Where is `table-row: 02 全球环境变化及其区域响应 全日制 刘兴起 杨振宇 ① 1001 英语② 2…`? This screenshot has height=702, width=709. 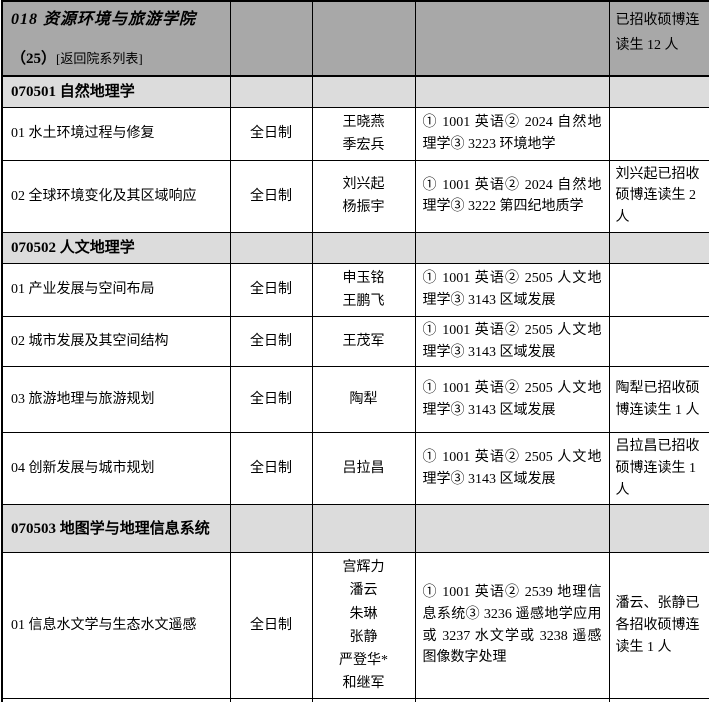
table-row: 02 全球环境变化及其区域响应 全日制 刘兴起 杨振宇 ① 1001 英语② 2… is located at coordinates (355, 196).